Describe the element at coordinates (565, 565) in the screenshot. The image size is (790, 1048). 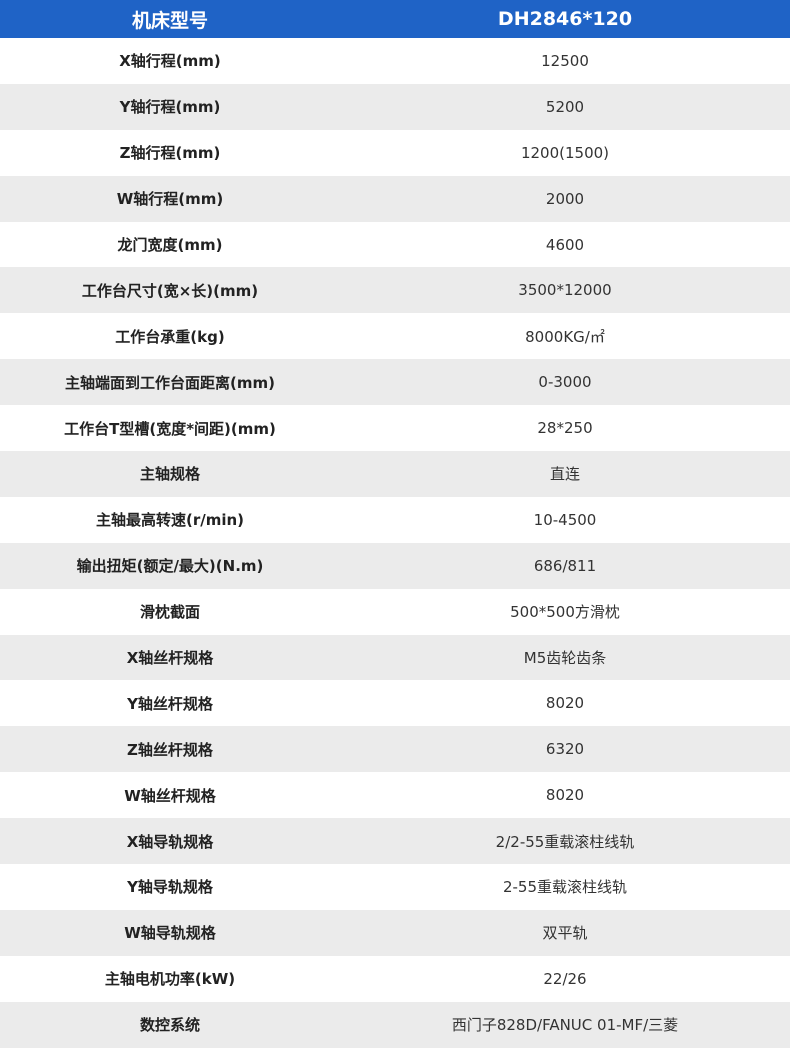
I see `spec-value: 686/811` at that location.